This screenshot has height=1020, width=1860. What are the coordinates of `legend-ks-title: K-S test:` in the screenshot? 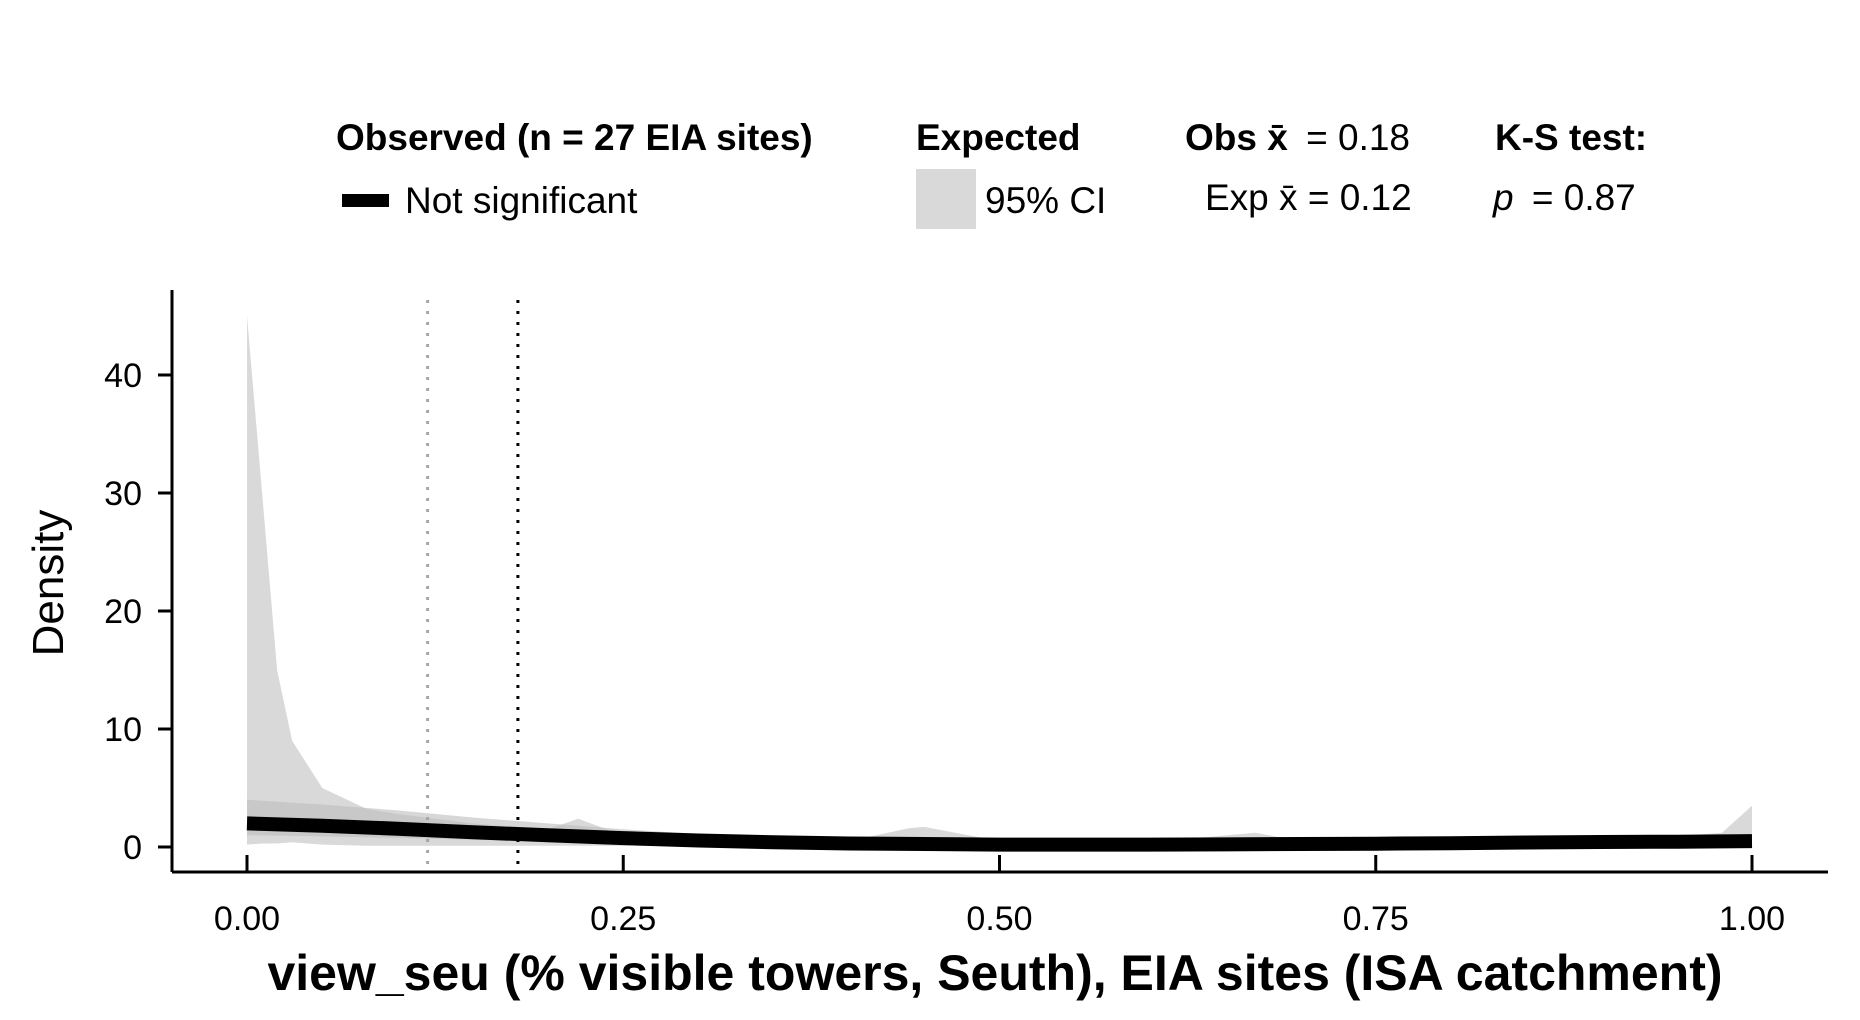 It's located at (1571, 137).